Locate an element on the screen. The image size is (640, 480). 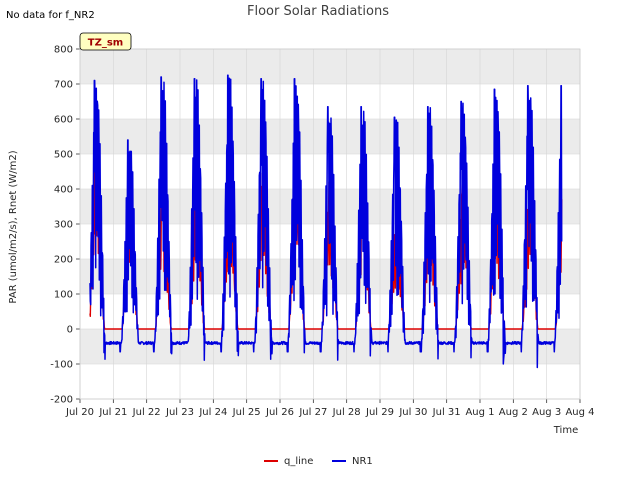
x-tick-label: Jul 23 is located at coordinates (179, 412).